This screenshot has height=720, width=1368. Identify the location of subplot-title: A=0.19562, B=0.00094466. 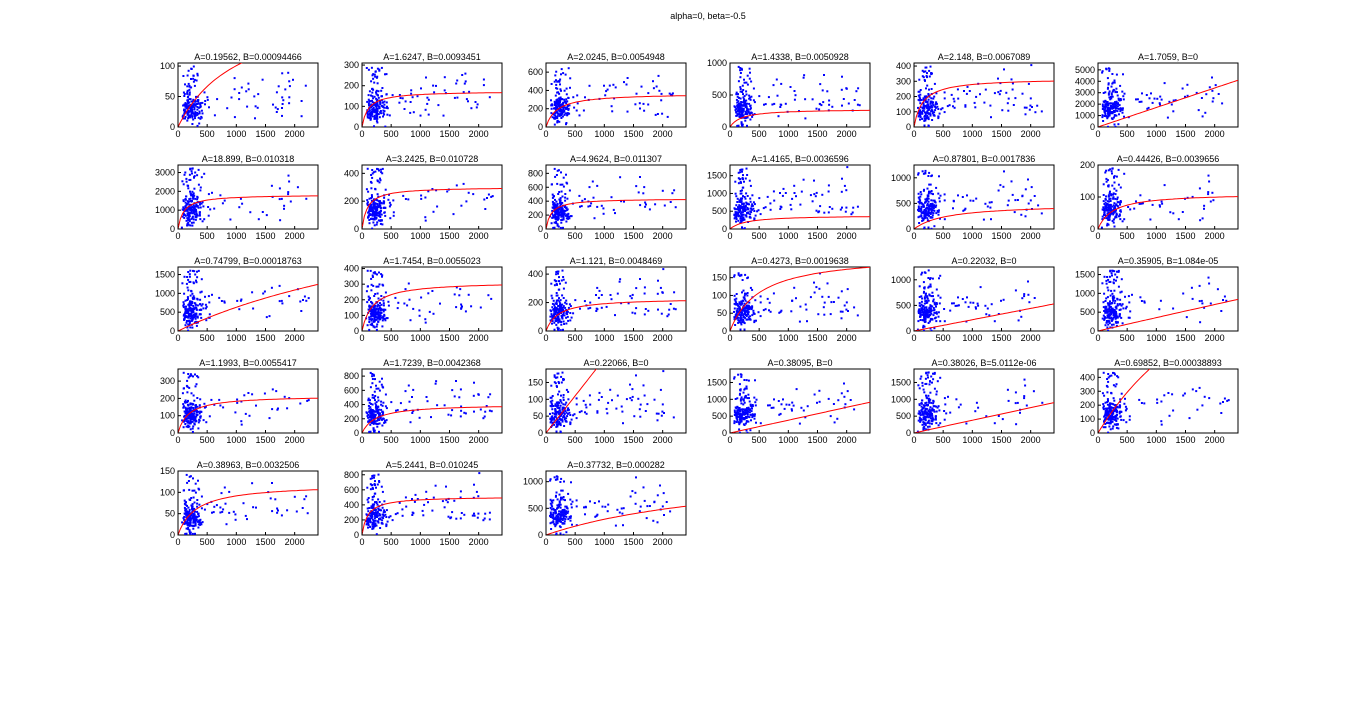
(248, 57).